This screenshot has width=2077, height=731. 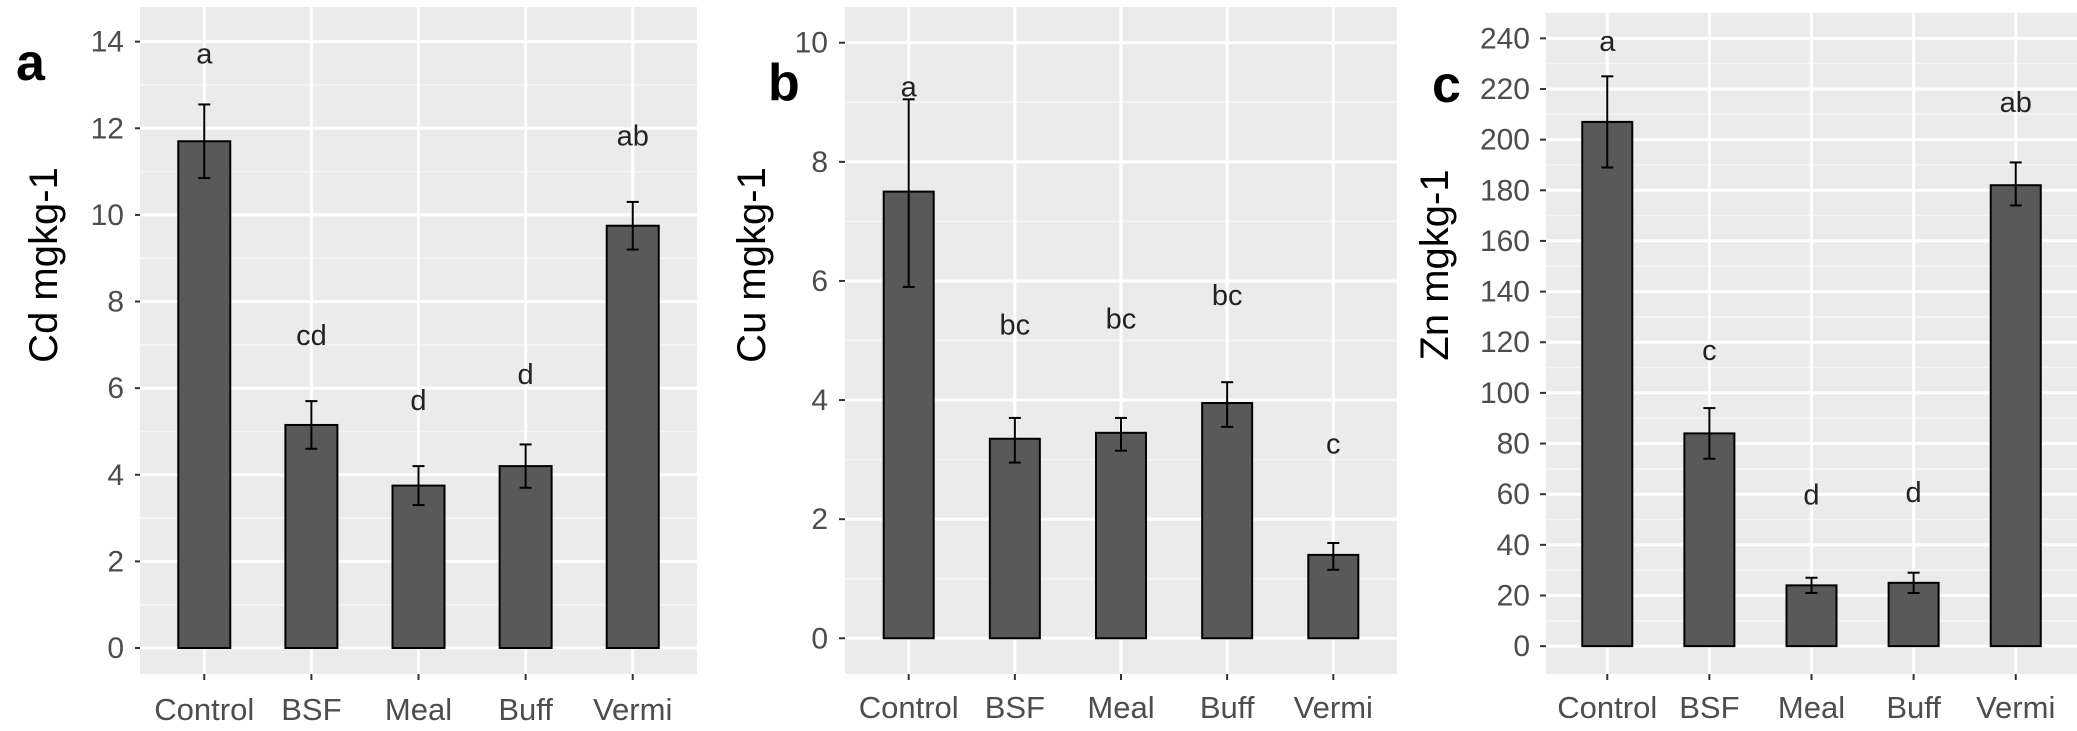 What do you see at coordinates (752, 265) in the screenshot?
I see `y-axis-label-b: Cu mgkg-1` at bounding box center [752, 265].